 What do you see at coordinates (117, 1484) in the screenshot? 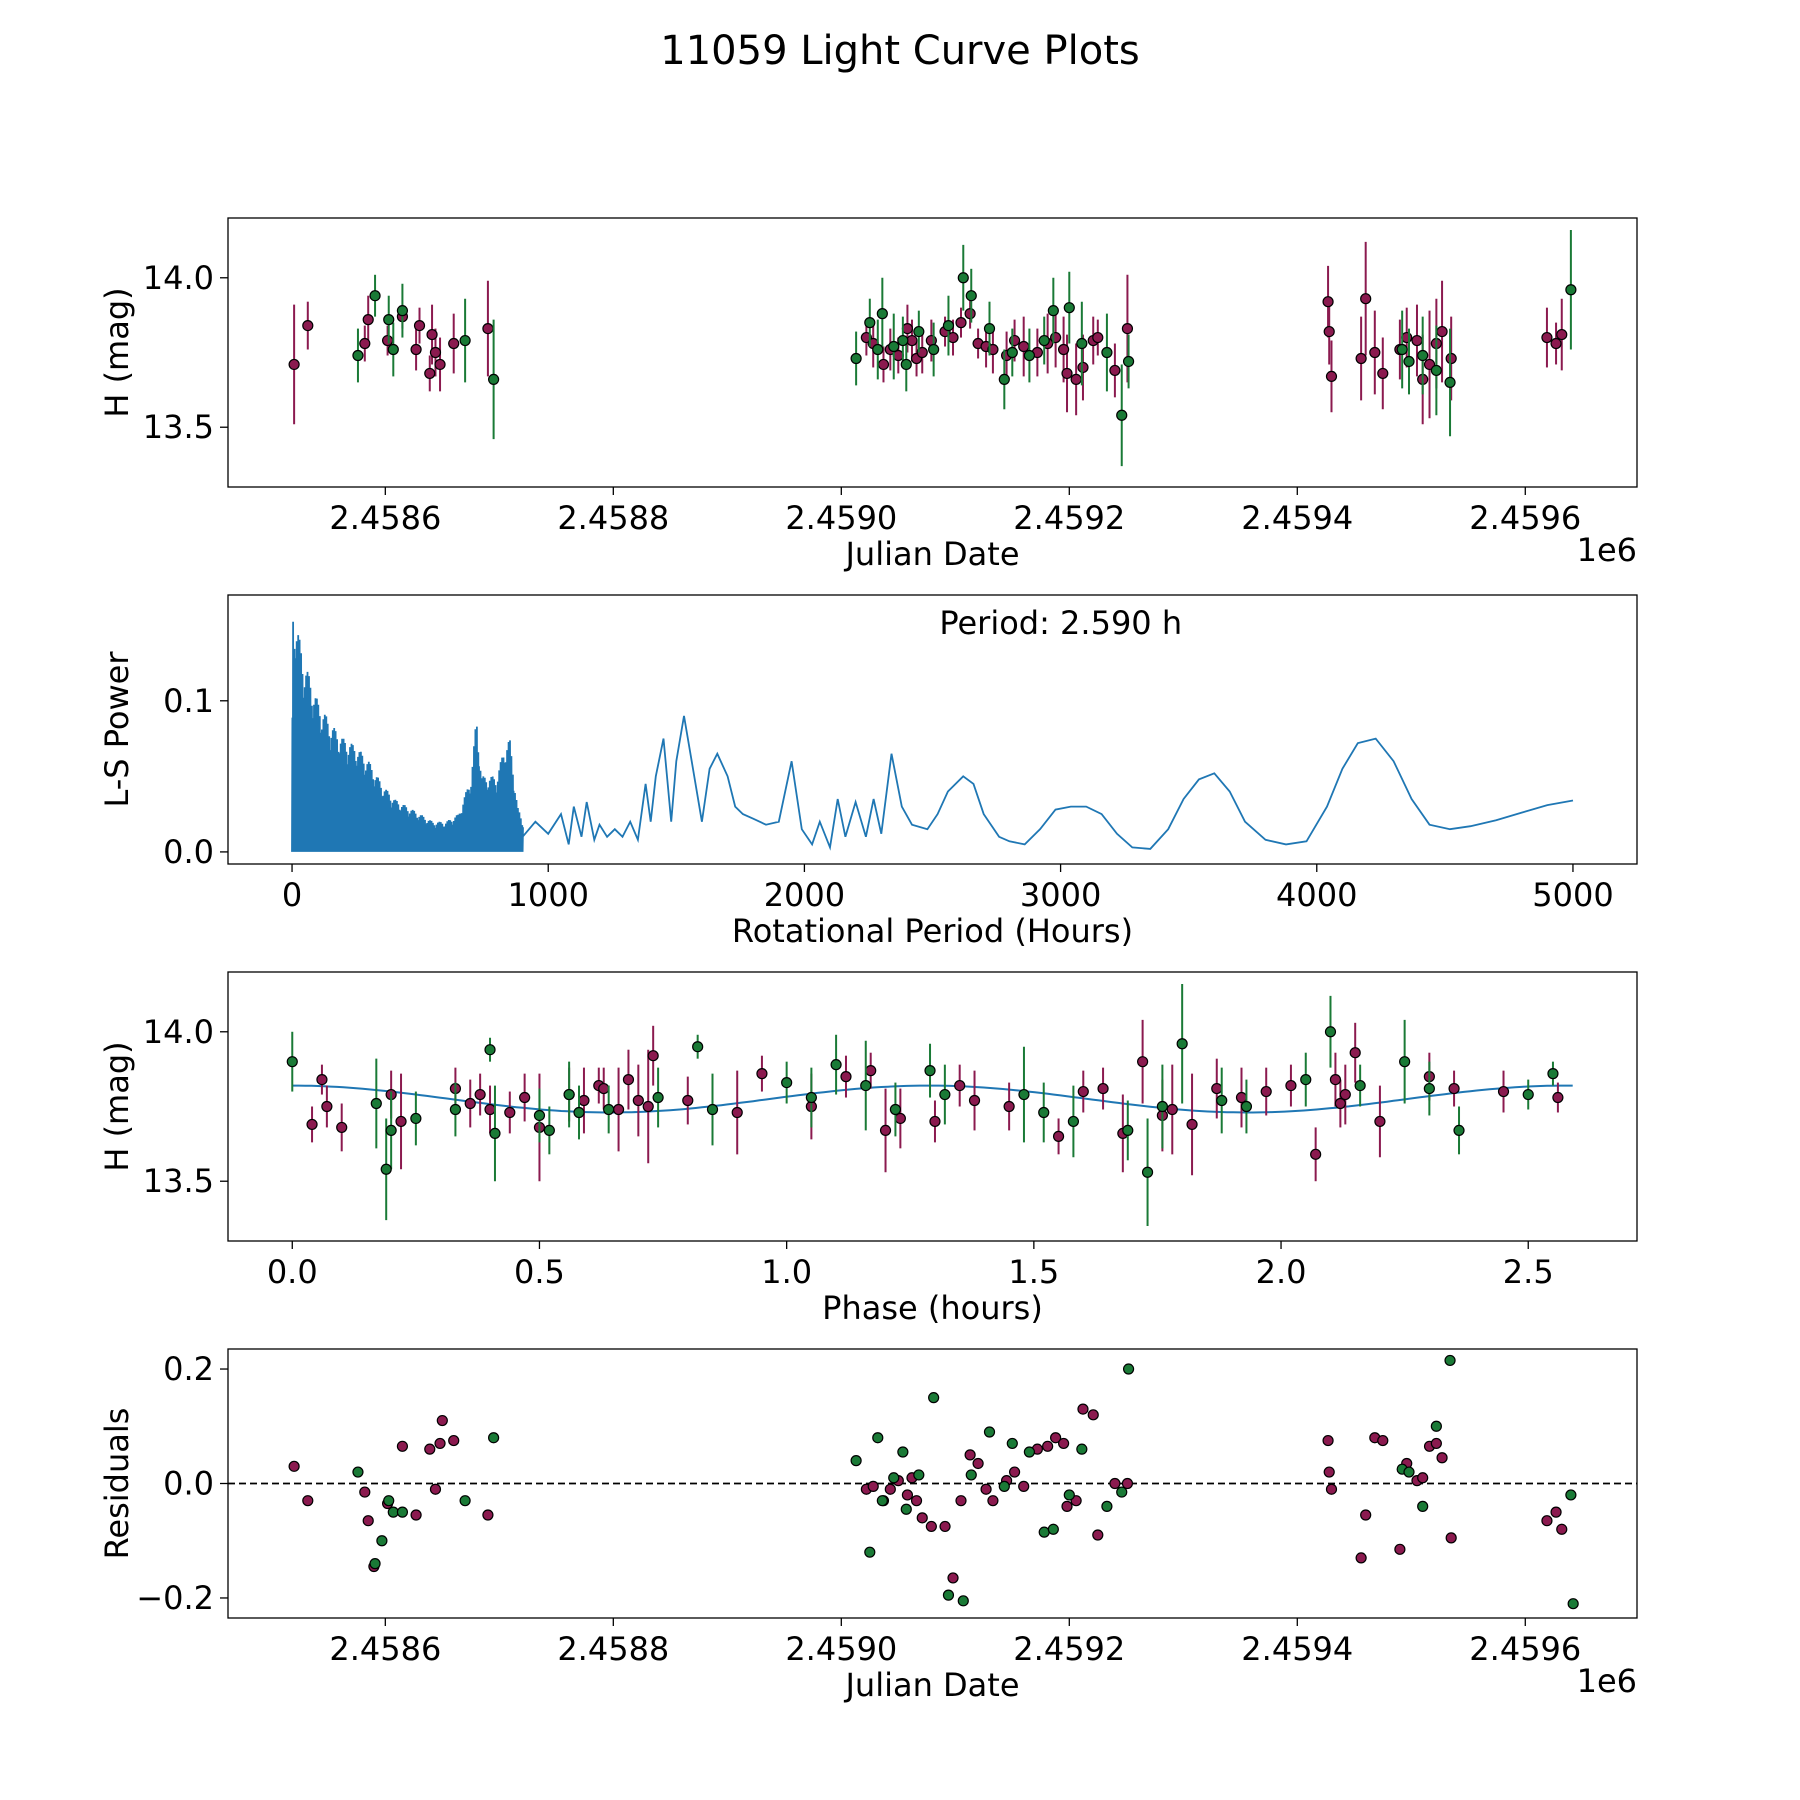
I see `y-axis-label: Residuals` at bounding box center [117, 1484].